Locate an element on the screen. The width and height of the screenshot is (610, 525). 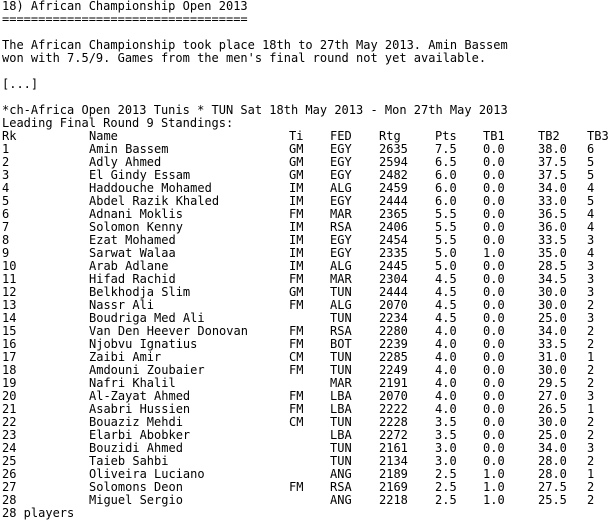
cell-name: Taieb Sahbi is located at coordinates (129, 461).